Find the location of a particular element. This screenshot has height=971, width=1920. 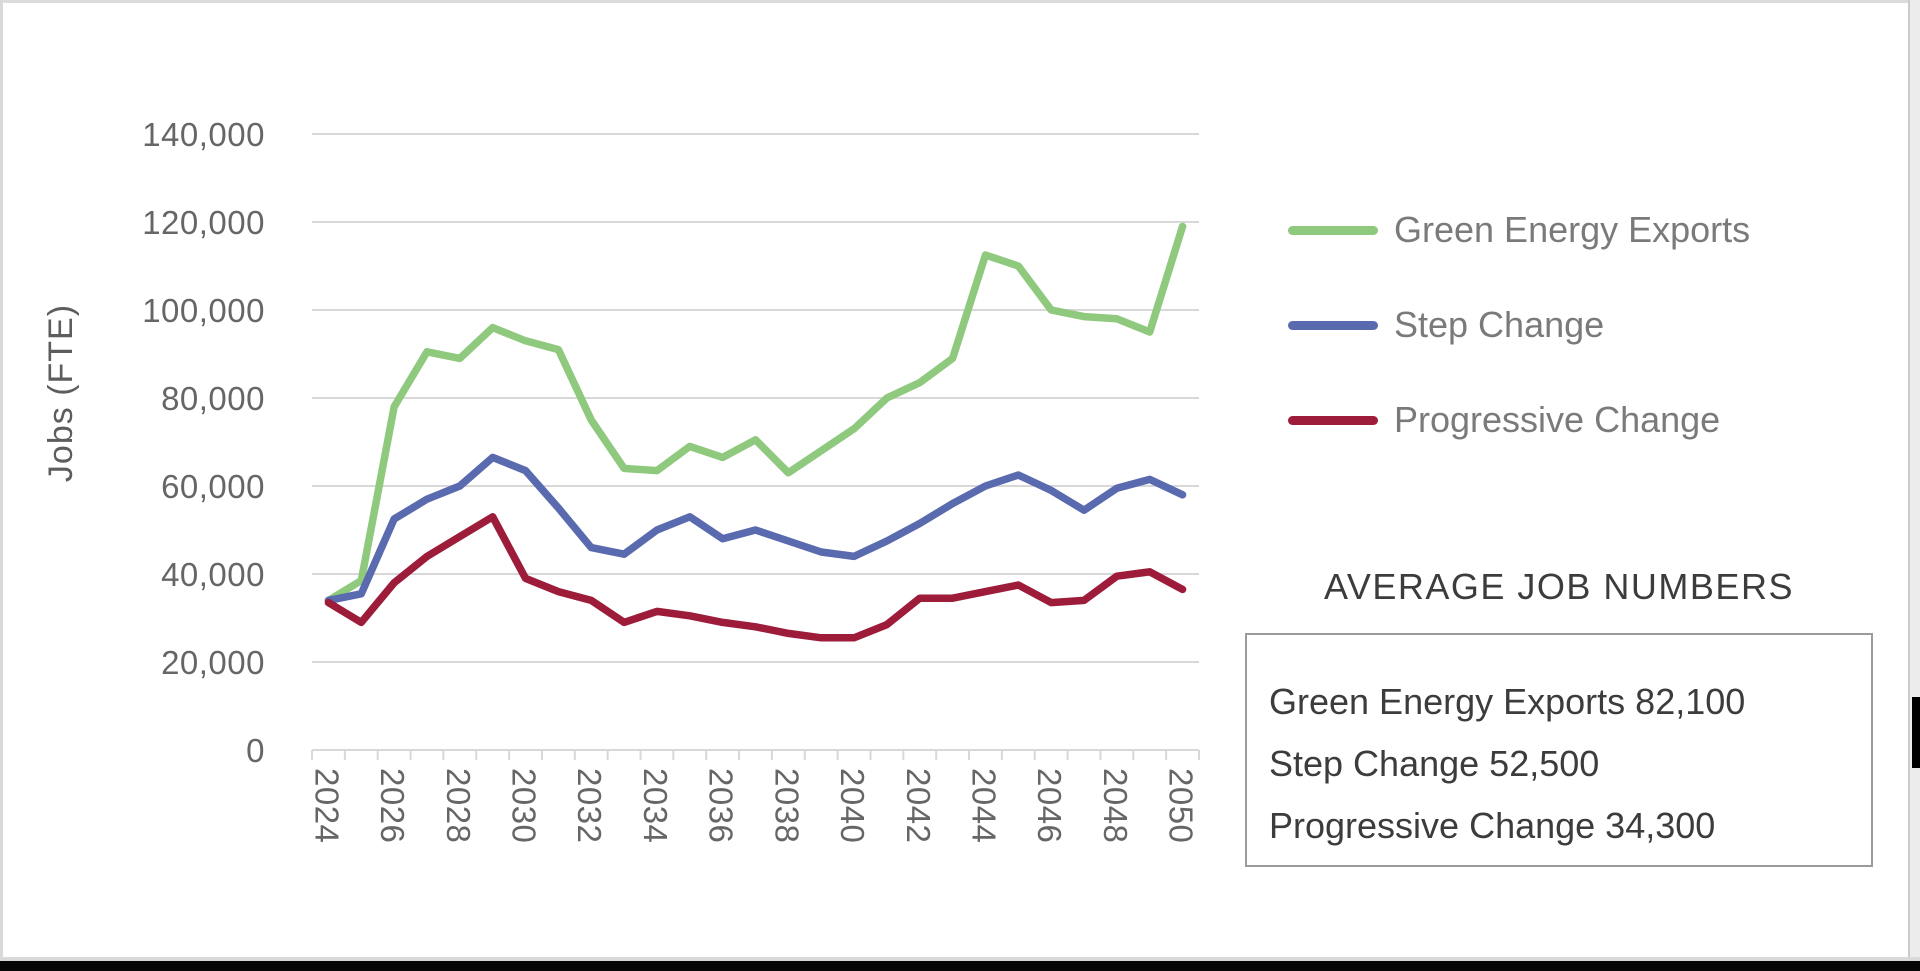

legend-label: Green Energy Exports is located at coordinates (1572, 229).